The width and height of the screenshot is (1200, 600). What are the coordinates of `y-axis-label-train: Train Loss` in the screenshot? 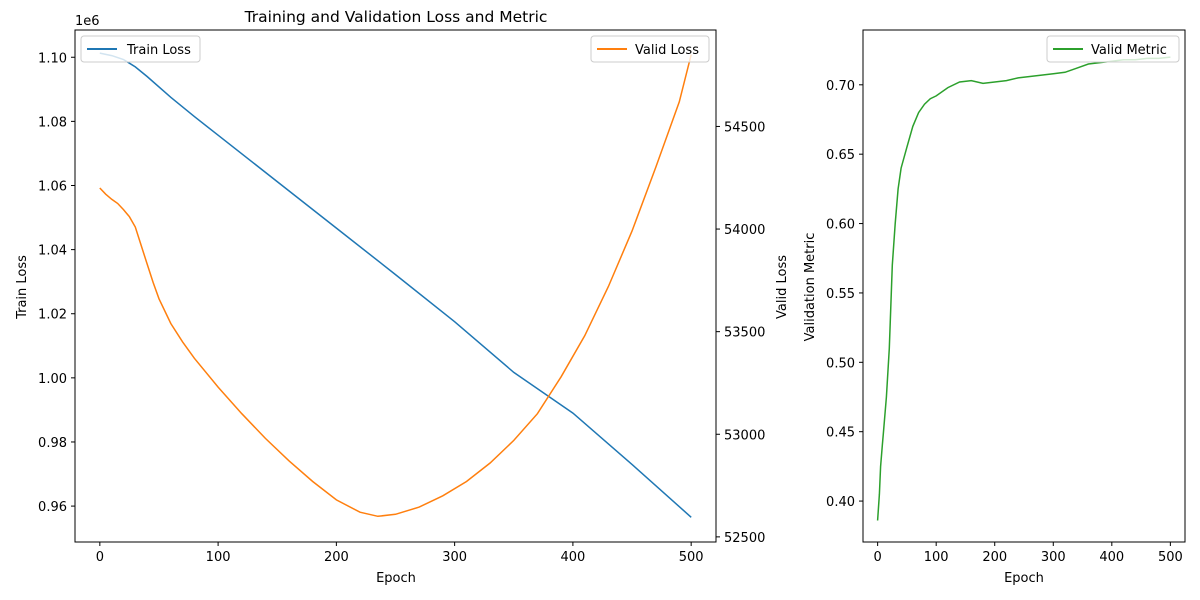 It's located at (22, 287).